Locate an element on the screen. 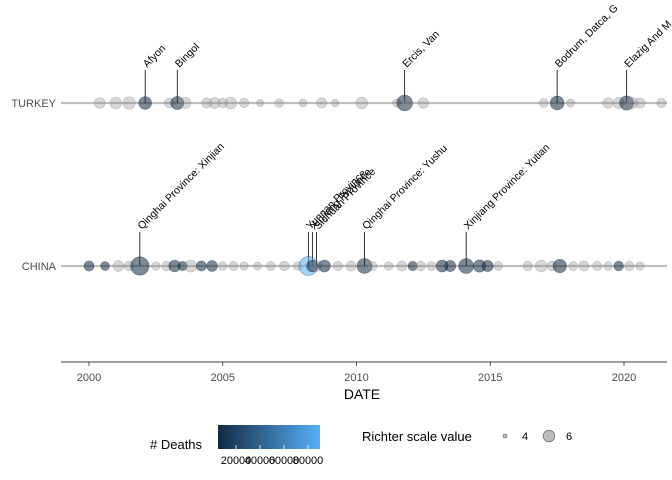 The height and width of the screenshot is (480, 672). size-legend-label: 4 is located at coordinates (525, 437).